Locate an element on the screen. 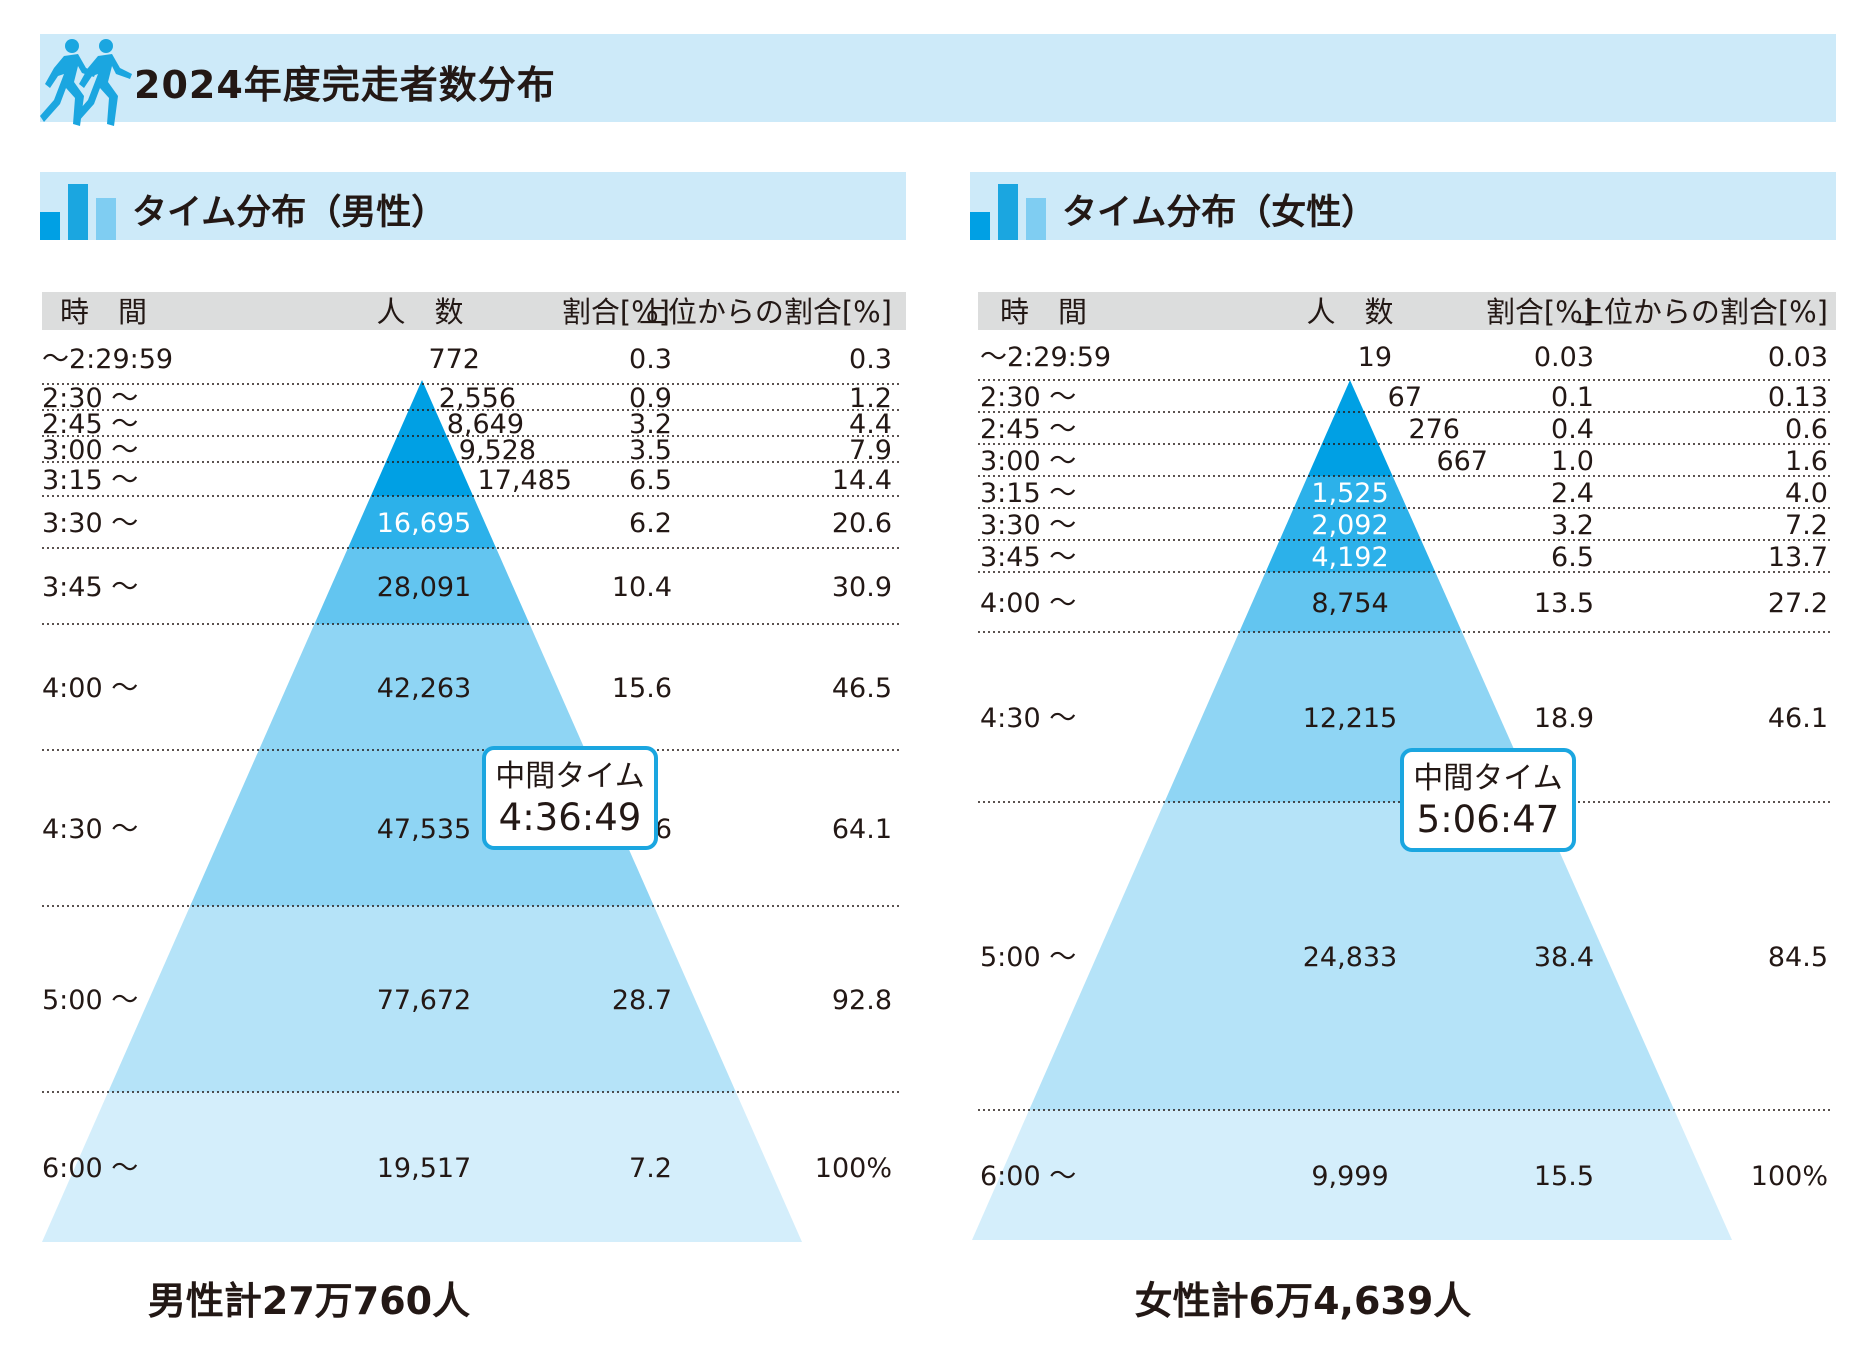  female-cell-pct: 15.5 is located at coordinates (1564, 1176).